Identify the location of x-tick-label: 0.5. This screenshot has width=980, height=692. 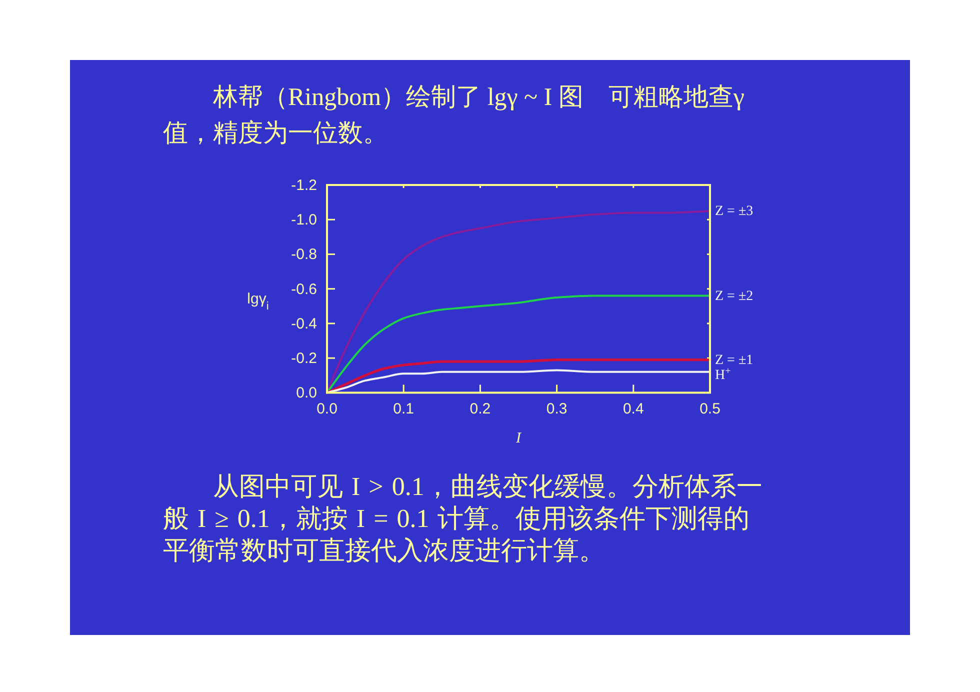
(710, 409).